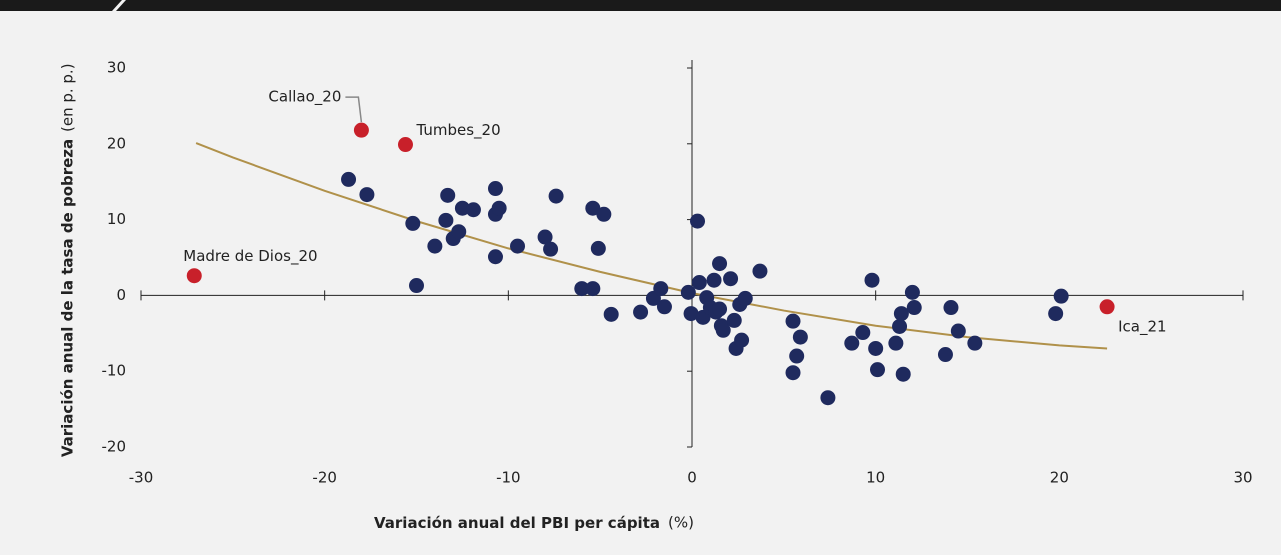 The image size is (1281, 555). I want to click on x-axis-label: Variación anual del PBI per cápita, so click(517, 523).